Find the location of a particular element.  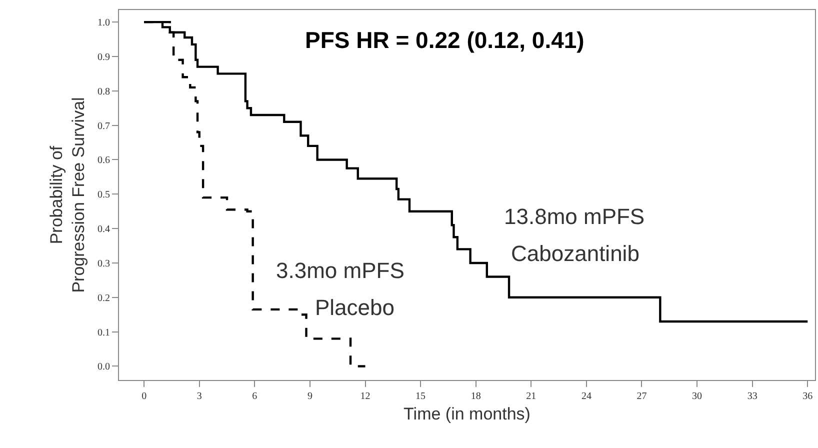

y-axis-title: Probability of Progression Free Survival is located at coordinates (67, 195).